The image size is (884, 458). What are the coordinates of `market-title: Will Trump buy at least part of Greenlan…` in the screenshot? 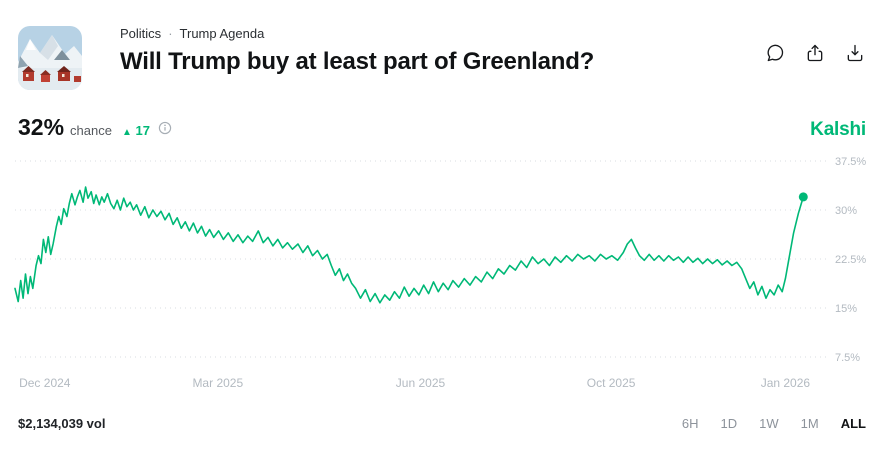 It's located at (357, 61).